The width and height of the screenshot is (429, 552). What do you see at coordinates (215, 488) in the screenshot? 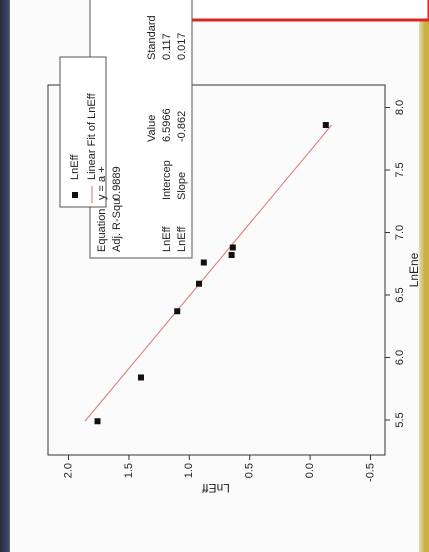
I see `y-axis-title: LnEff` at bounding box center [215, 488].